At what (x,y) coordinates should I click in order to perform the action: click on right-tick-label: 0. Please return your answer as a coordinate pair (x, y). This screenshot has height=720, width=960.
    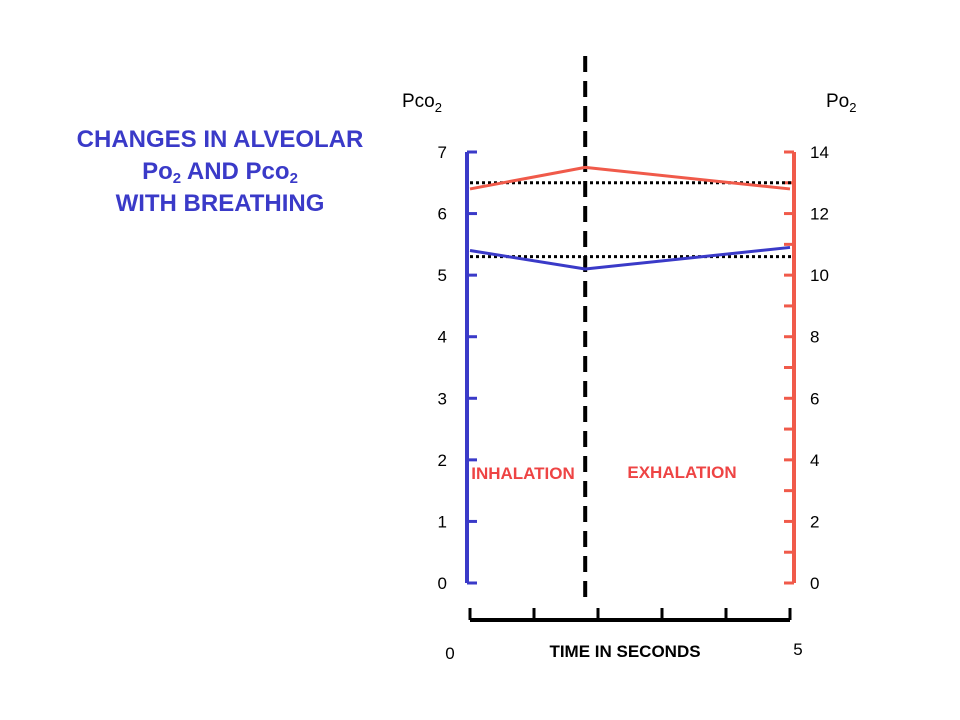
    Looking at the image, I should click on (814, 583).